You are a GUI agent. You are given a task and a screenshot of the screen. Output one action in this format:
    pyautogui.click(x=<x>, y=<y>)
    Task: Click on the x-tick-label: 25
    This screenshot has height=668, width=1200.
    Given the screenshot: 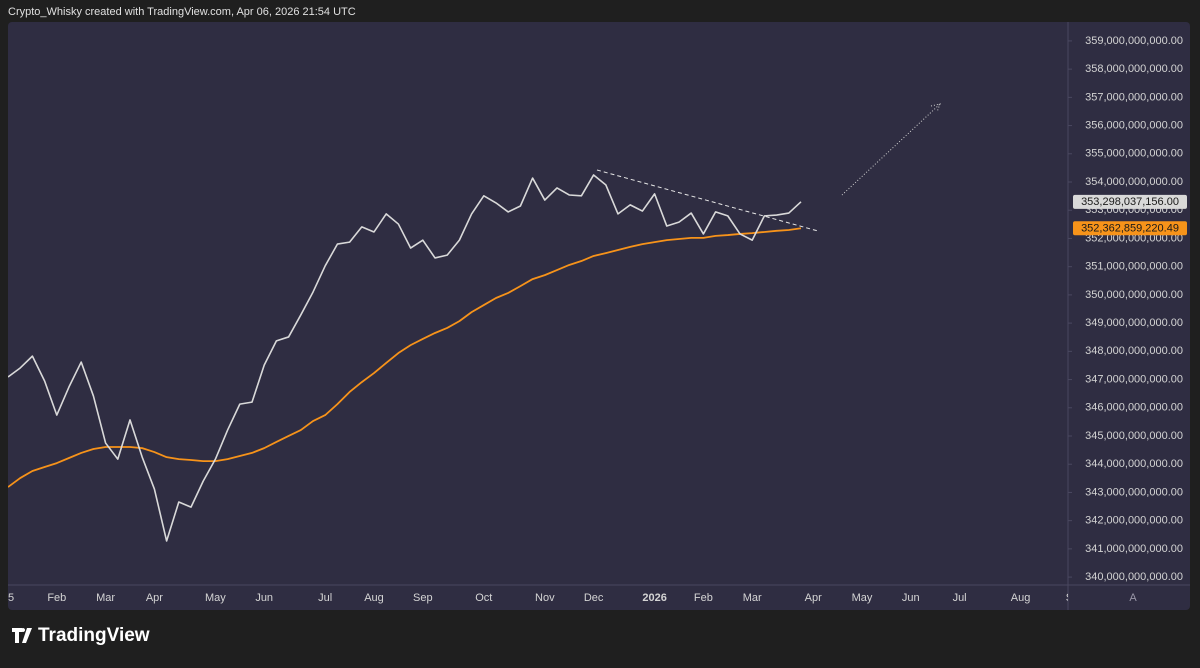 What is the action you would take?
    pyautogui.click(x=8, y=598)
    